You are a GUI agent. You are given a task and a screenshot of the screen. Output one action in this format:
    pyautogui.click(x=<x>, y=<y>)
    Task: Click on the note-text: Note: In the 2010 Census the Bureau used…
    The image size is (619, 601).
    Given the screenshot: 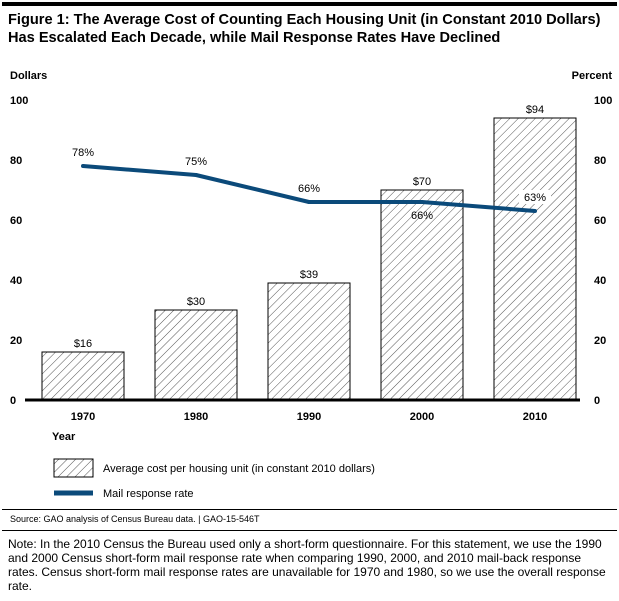 What is the action you would take?
    pyautogui.click(x=307, y=565)
    